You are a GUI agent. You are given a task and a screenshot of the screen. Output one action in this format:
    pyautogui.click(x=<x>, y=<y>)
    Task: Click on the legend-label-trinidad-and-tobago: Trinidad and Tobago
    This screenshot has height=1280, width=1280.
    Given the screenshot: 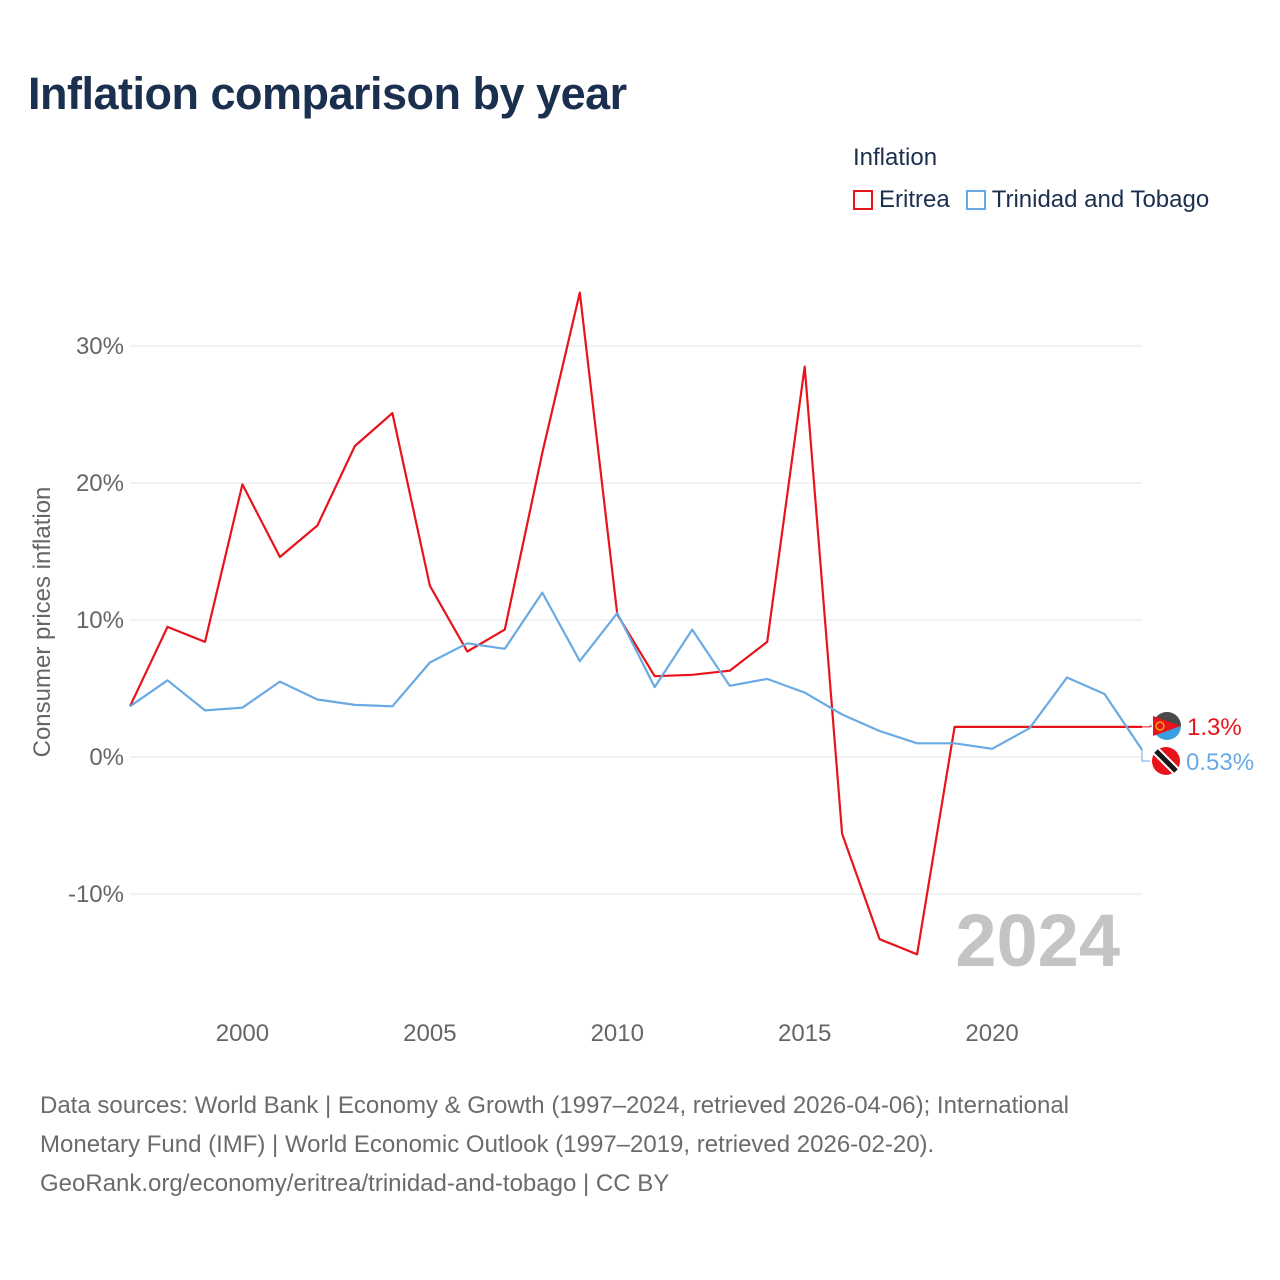 What is the action you would take?
    pyautogui.click(x=1100, y=199)
    